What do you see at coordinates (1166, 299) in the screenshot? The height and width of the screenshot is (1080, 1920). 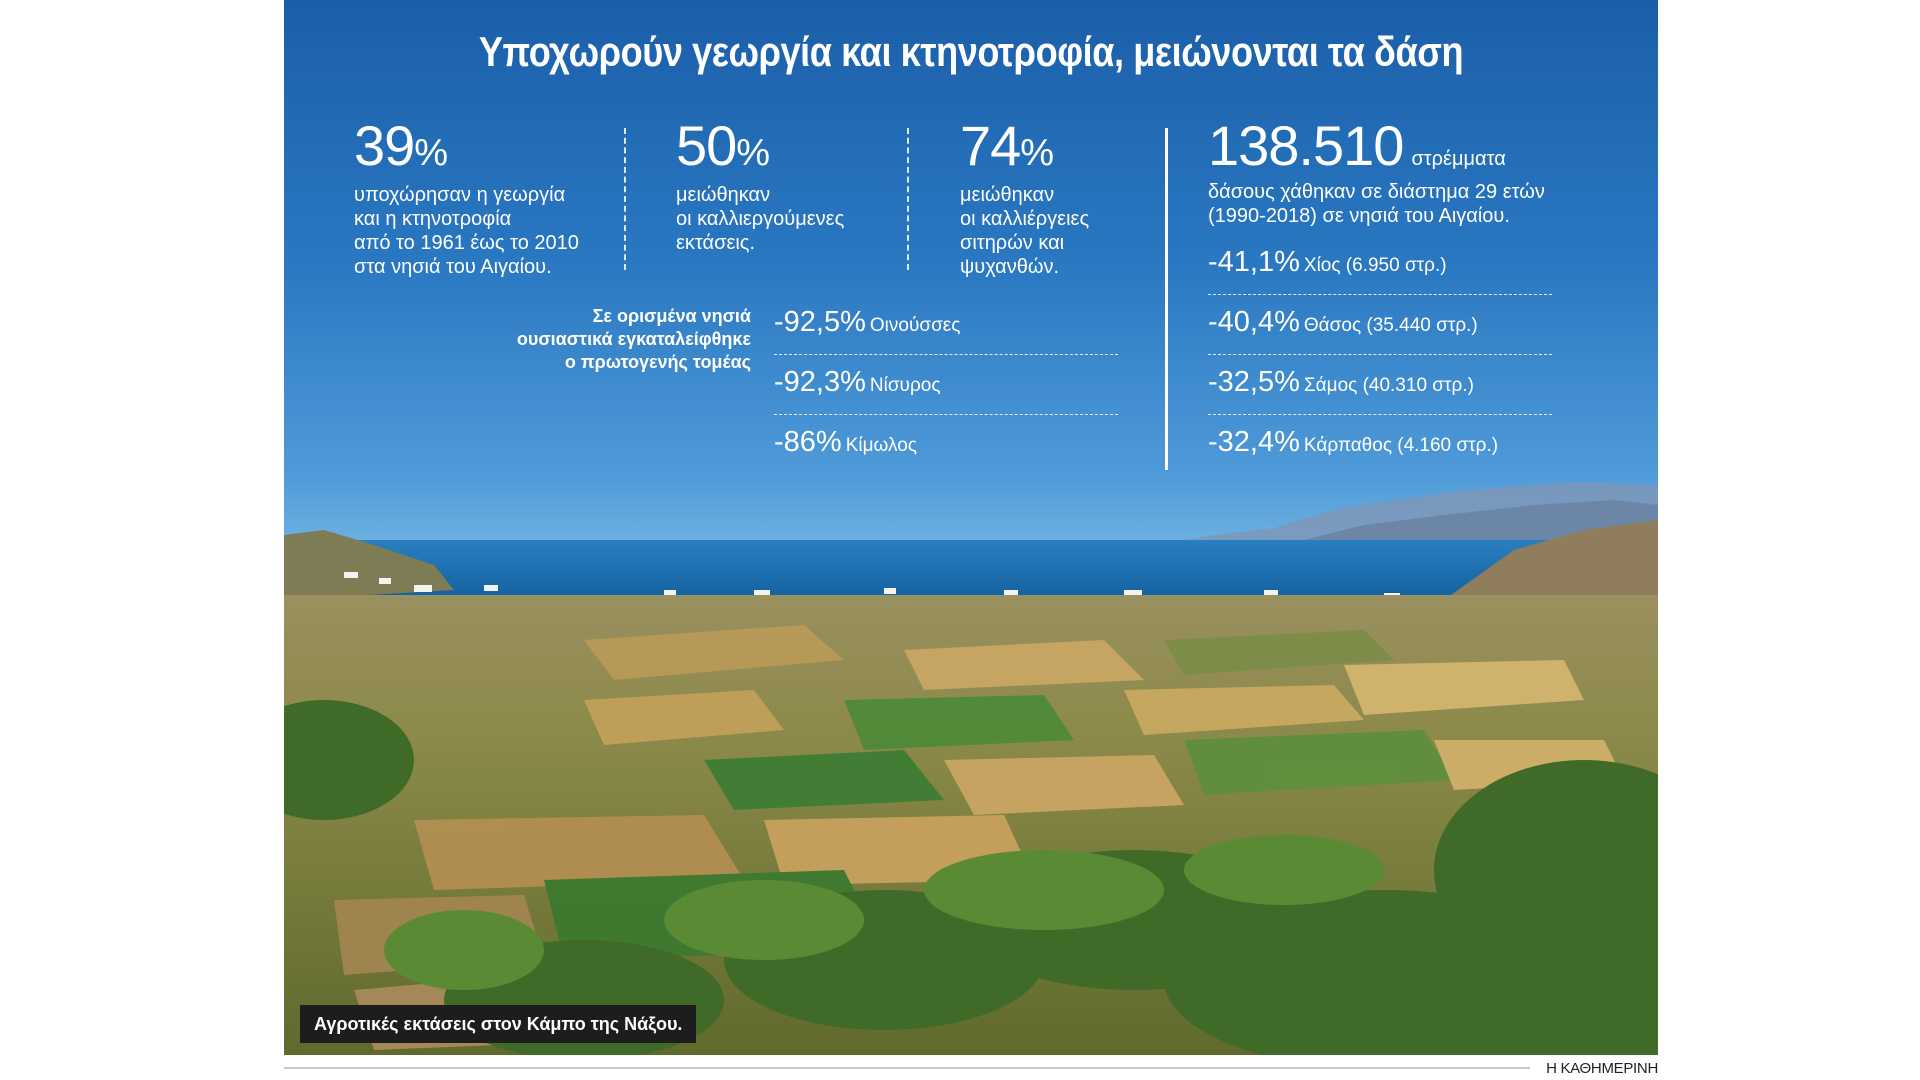 I see `forest-divider` at bounding box center [1166, 299].